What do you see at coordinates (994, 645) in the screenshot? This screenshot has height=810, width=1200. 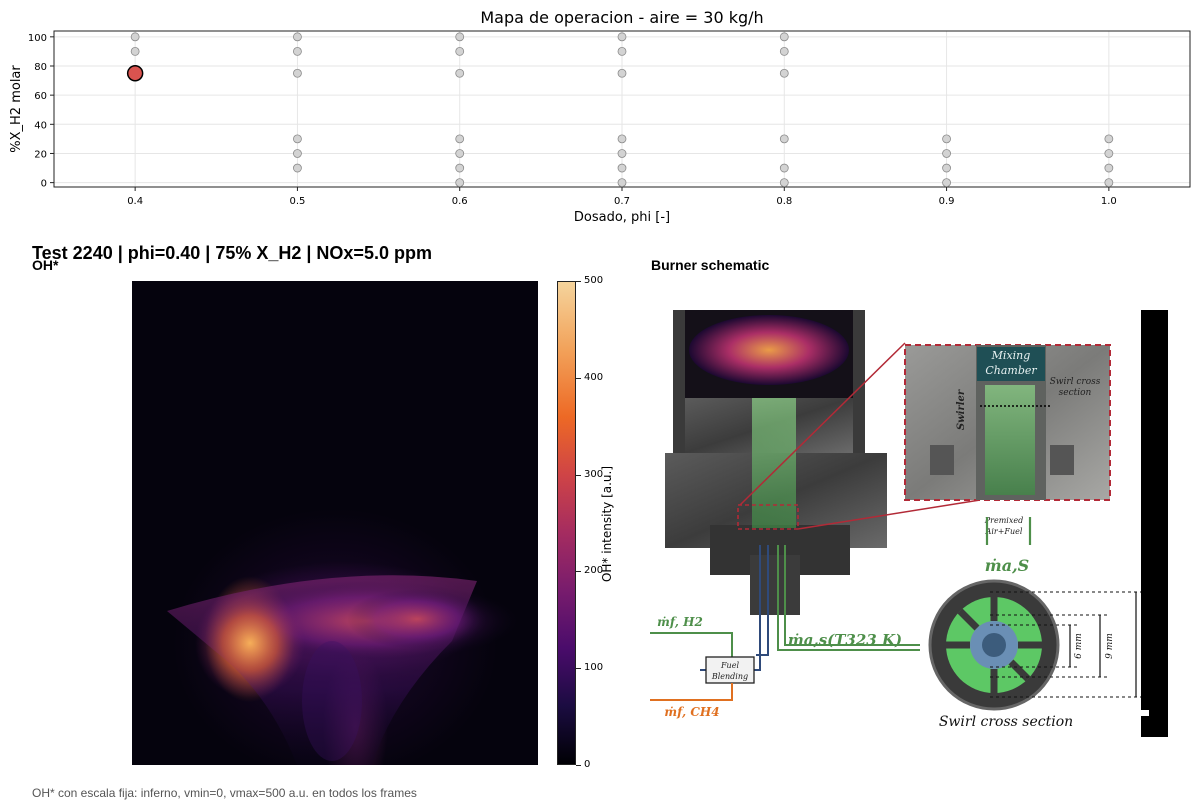 I see `swirl-disc` at bounding box center [994, 645].